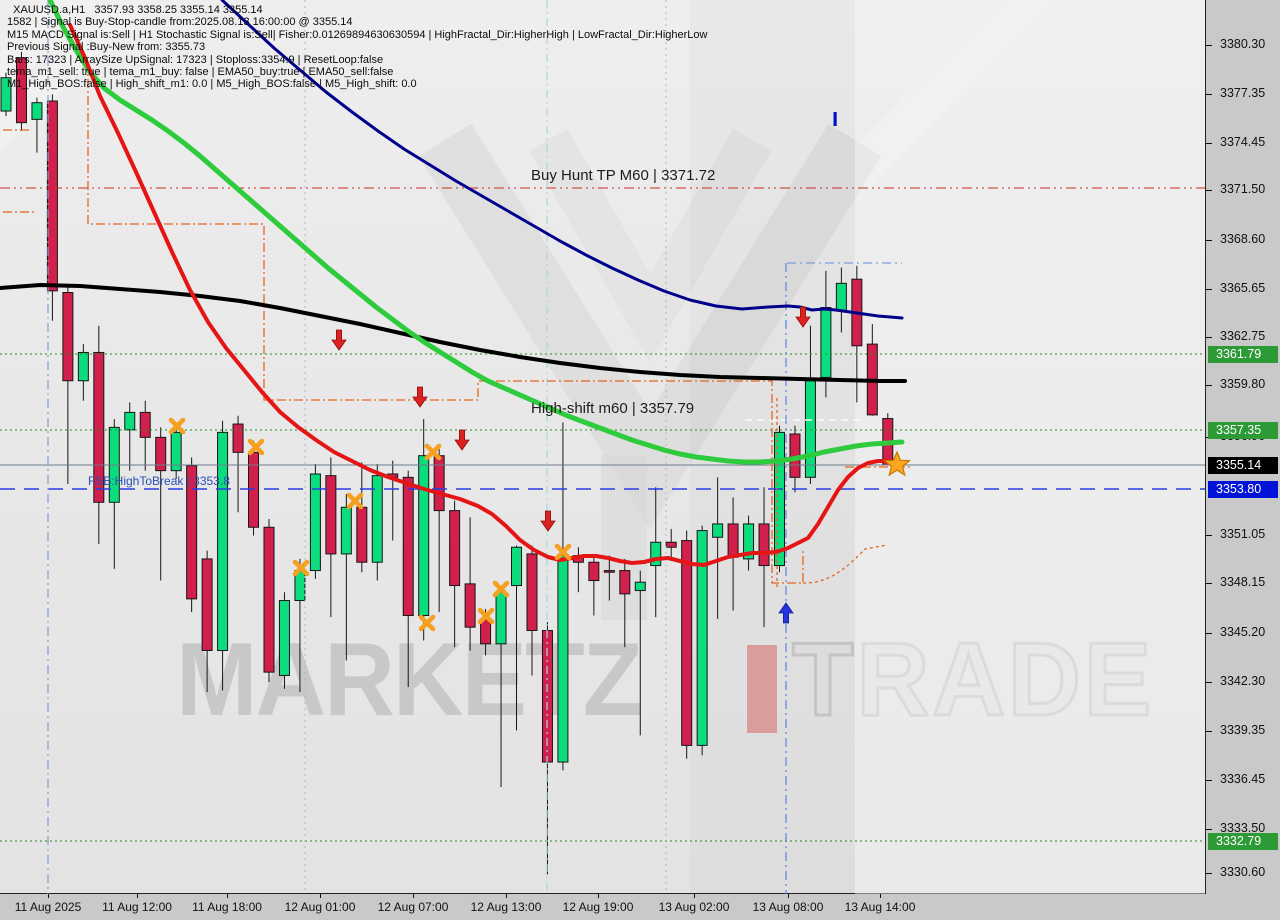  I want to click on time-label: 12 Aug 07:00, so click(413, 907).